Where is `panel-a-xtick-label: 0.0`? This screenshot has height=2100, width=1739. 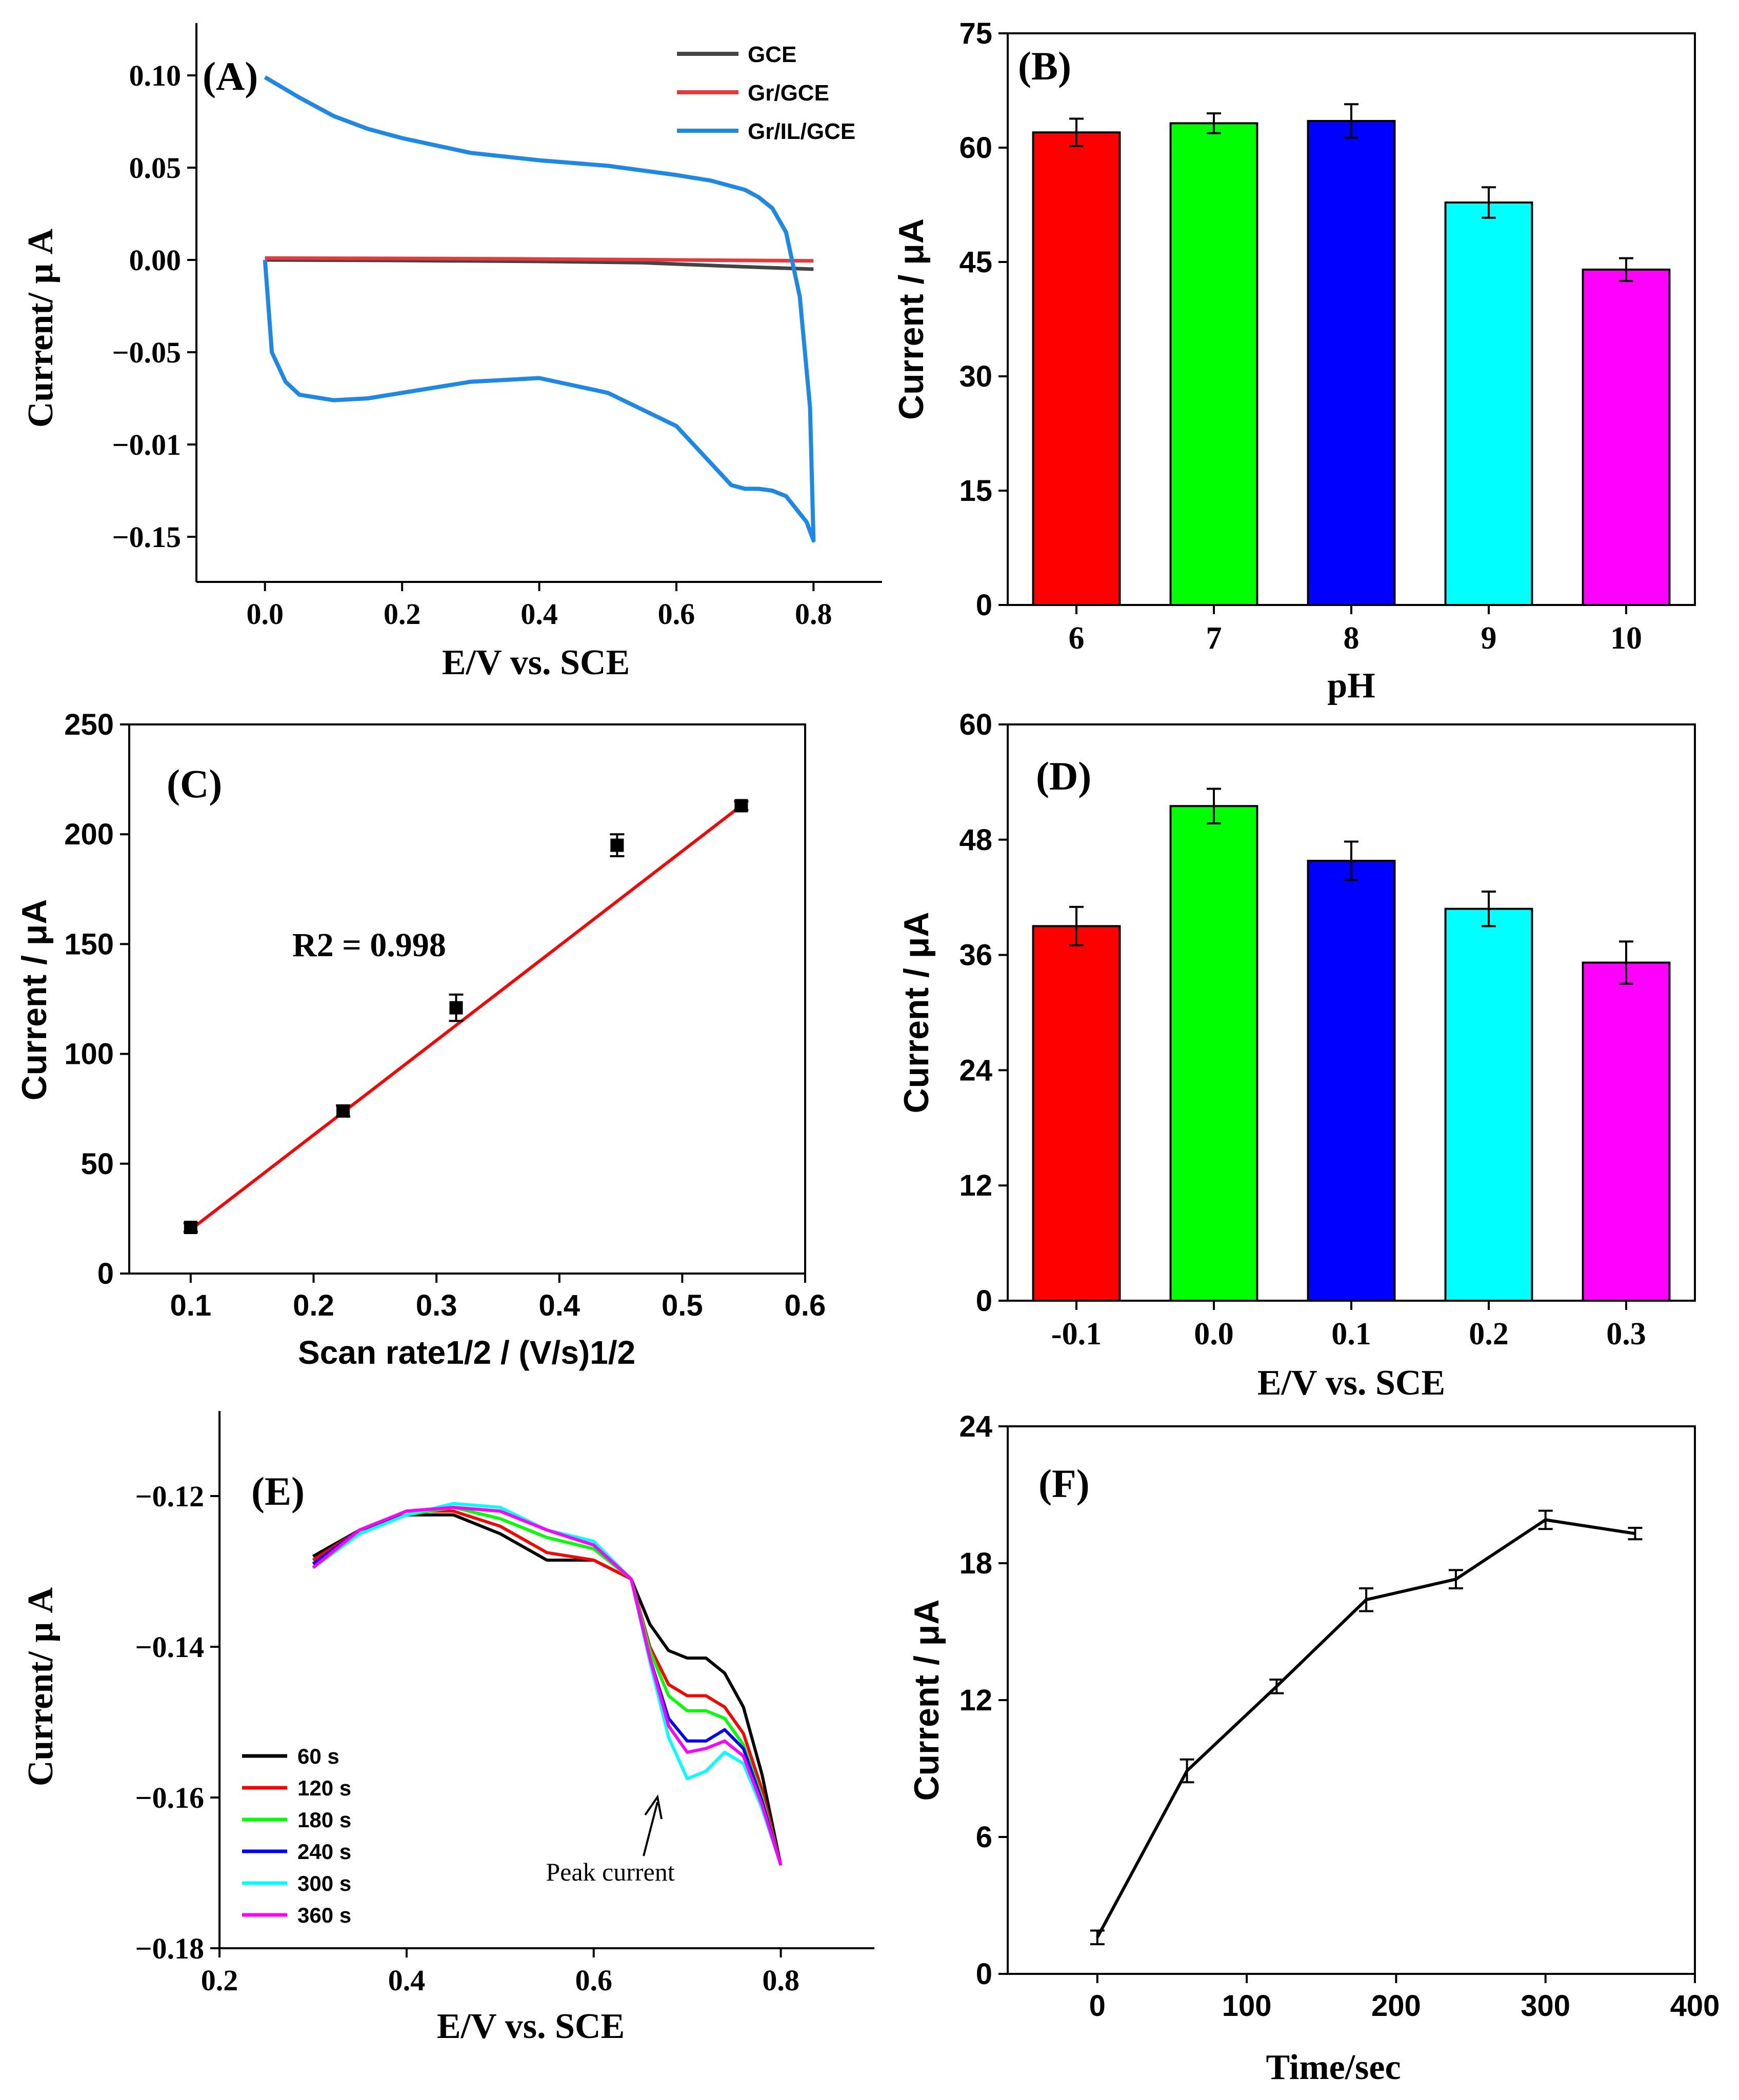
panel-a-xtick-label: 0.0 is located at coordinates (265, 614).